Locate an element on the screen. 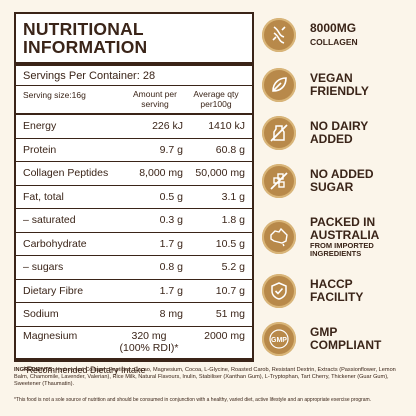  claim-line: VEGAN is located at coordinates (331, 78).